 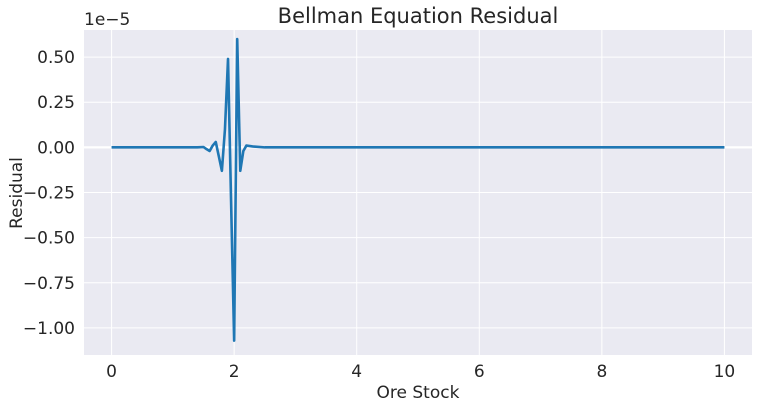 I want to click on y-tick-label: −1.00, so click(x=49, y=329).